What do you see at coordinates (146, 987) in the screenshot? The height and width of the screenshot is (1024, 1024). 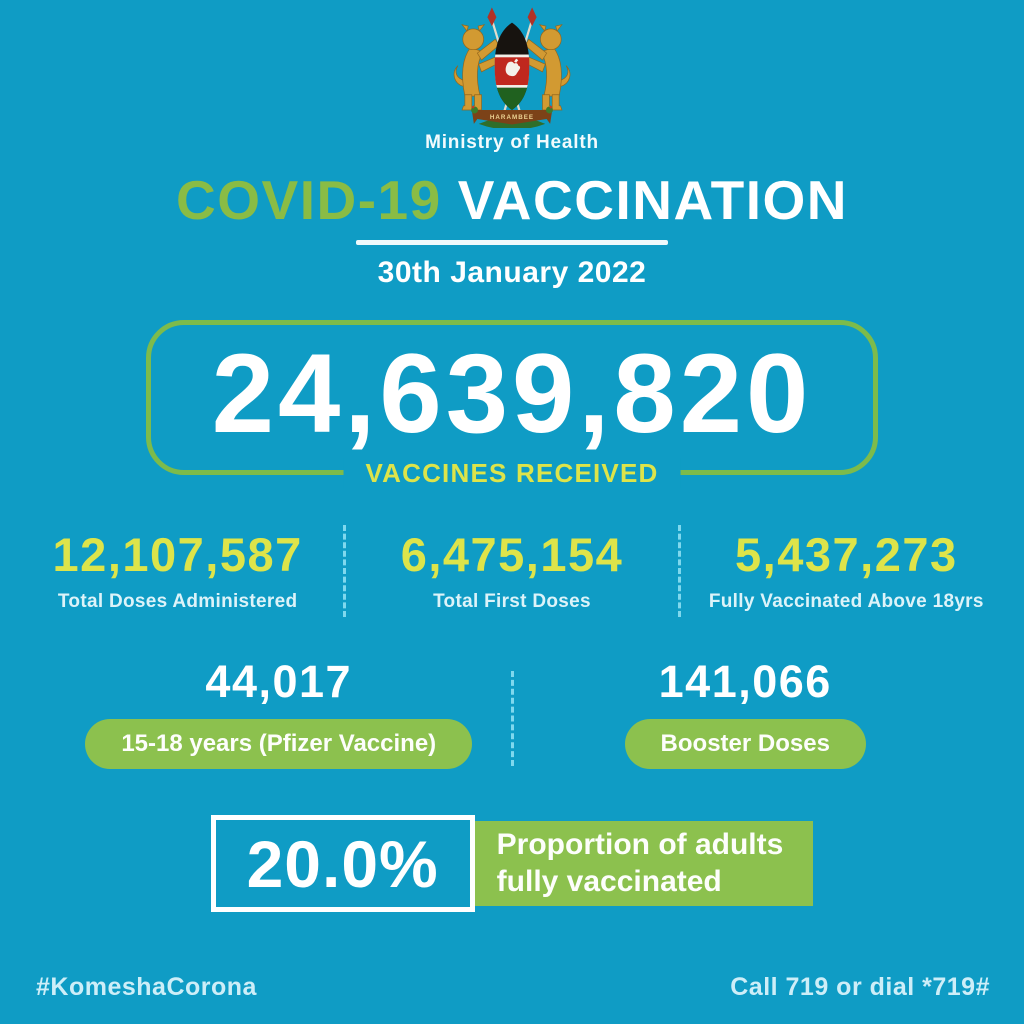 I see `hashtag-komesha-corona: #KomeshaCorona` at bounding box center [146, 987].